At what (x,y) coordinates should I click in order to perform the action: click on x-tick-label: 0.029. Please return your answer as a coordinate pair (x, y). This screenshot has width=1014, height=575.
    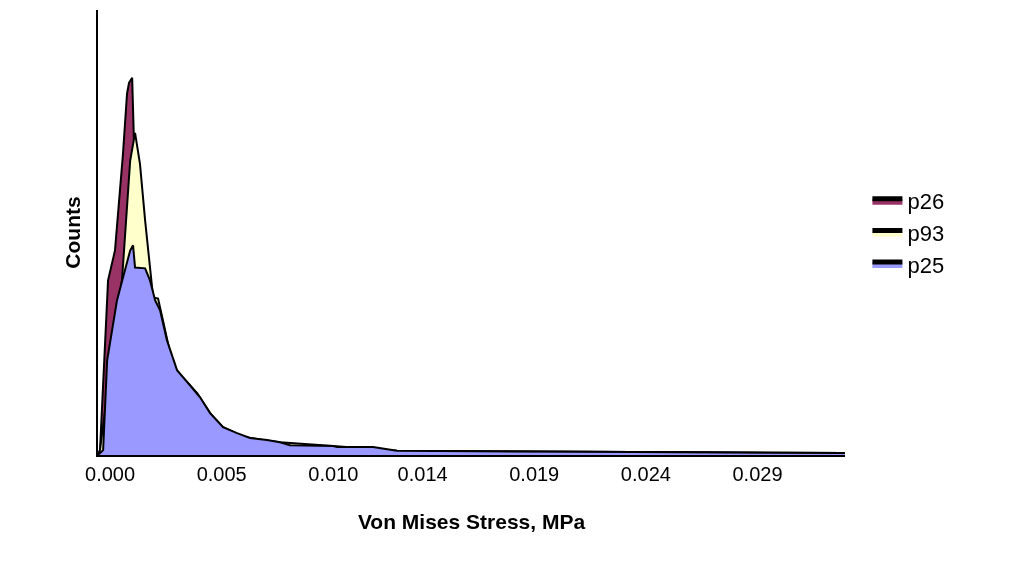
    Looking at the image, I should click on (757, 474).